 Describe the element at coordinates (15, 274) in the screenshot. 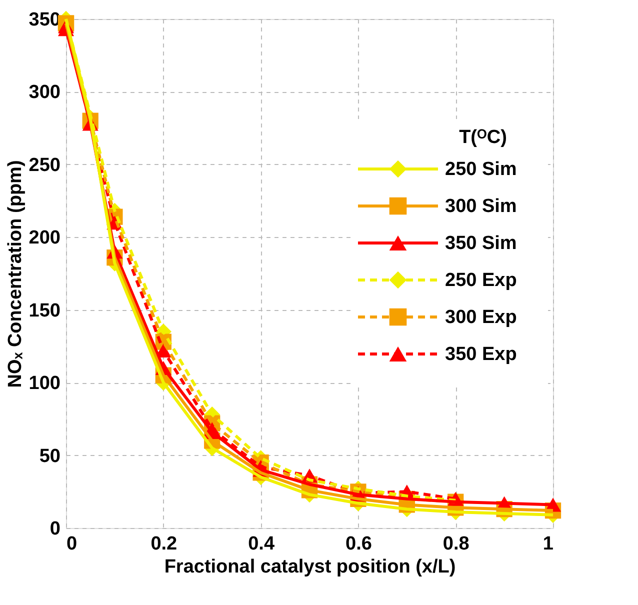

I see `y-axis-title: NOₓ Concentration (ppm)` at that location.